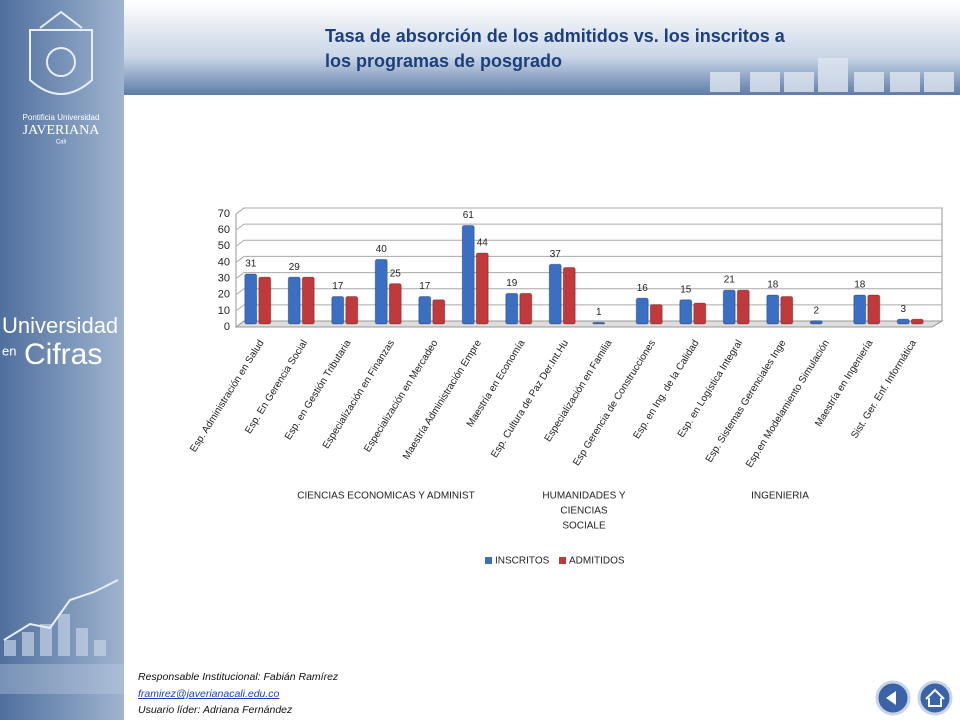 This screenshot has width=960, height=720. I want to click on group-label: CIENCIAS ECONOMICAS Y ADMINIST, so click(385, 496).